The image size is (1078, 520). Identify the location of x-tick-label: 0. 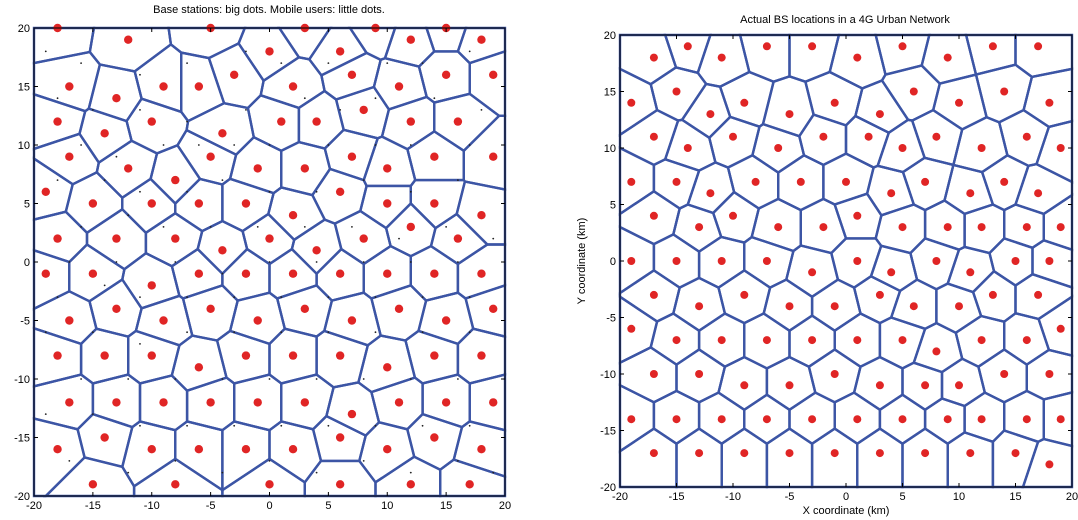
(846, 497).